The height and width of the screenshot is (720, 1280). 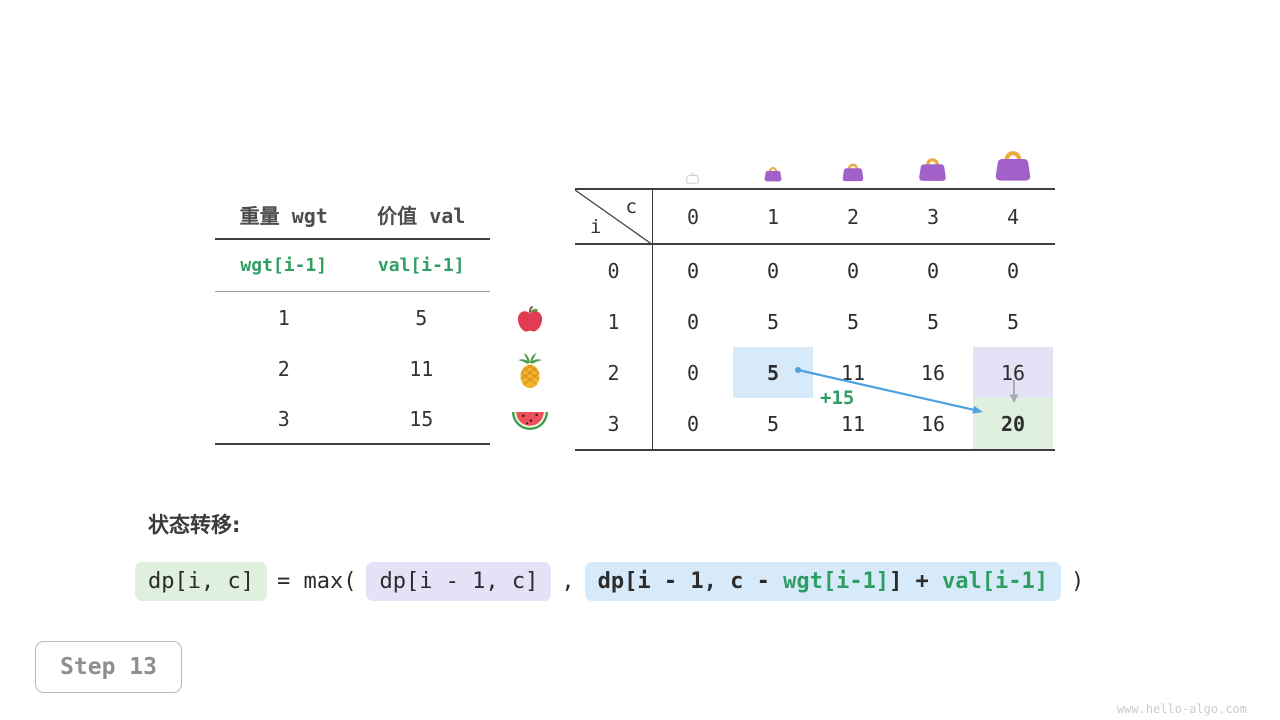 I want to click on dp-row: 3 0 5 11 16 20, so click(x=815, y=423).